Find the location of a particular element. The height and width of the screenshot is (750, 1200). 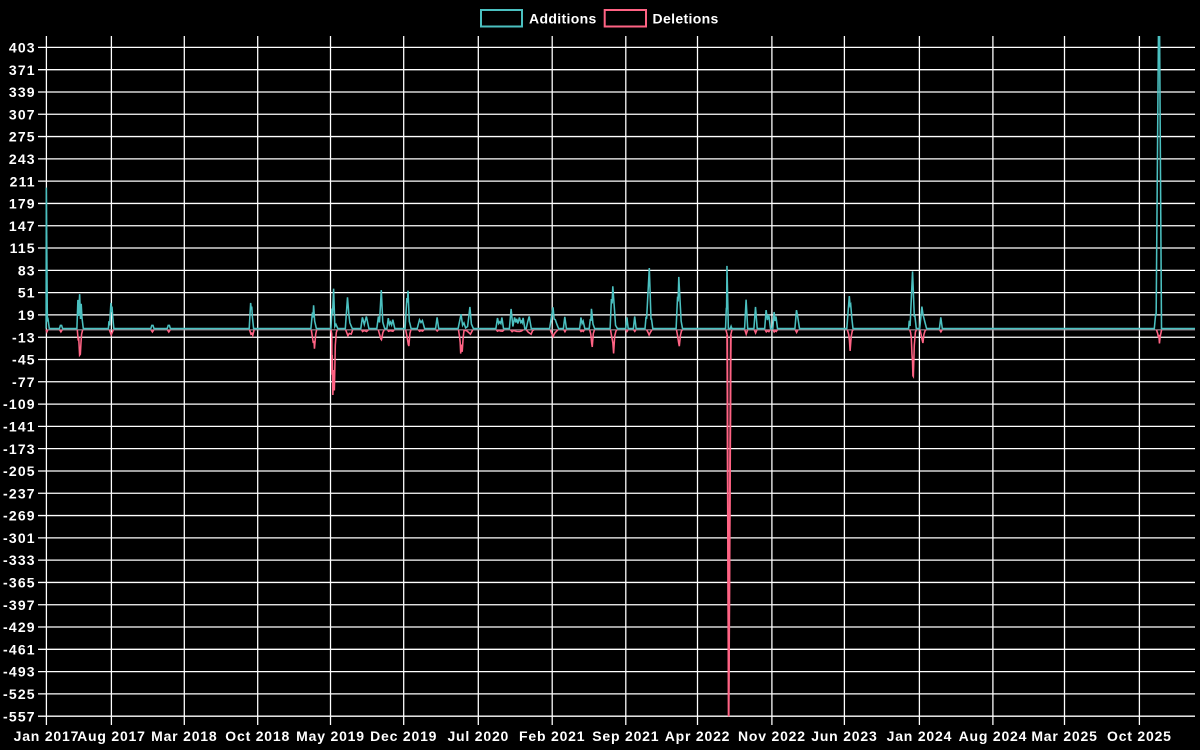

svg-text: -301 is located at coordinates (19, 538).